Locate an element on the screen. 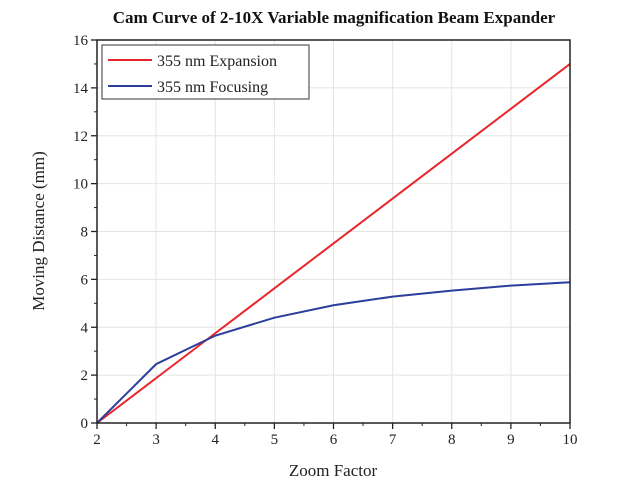 The image size is (621, 485). legend-label-focusing: 355 nm Focusing is located at coordinates (212, 87).